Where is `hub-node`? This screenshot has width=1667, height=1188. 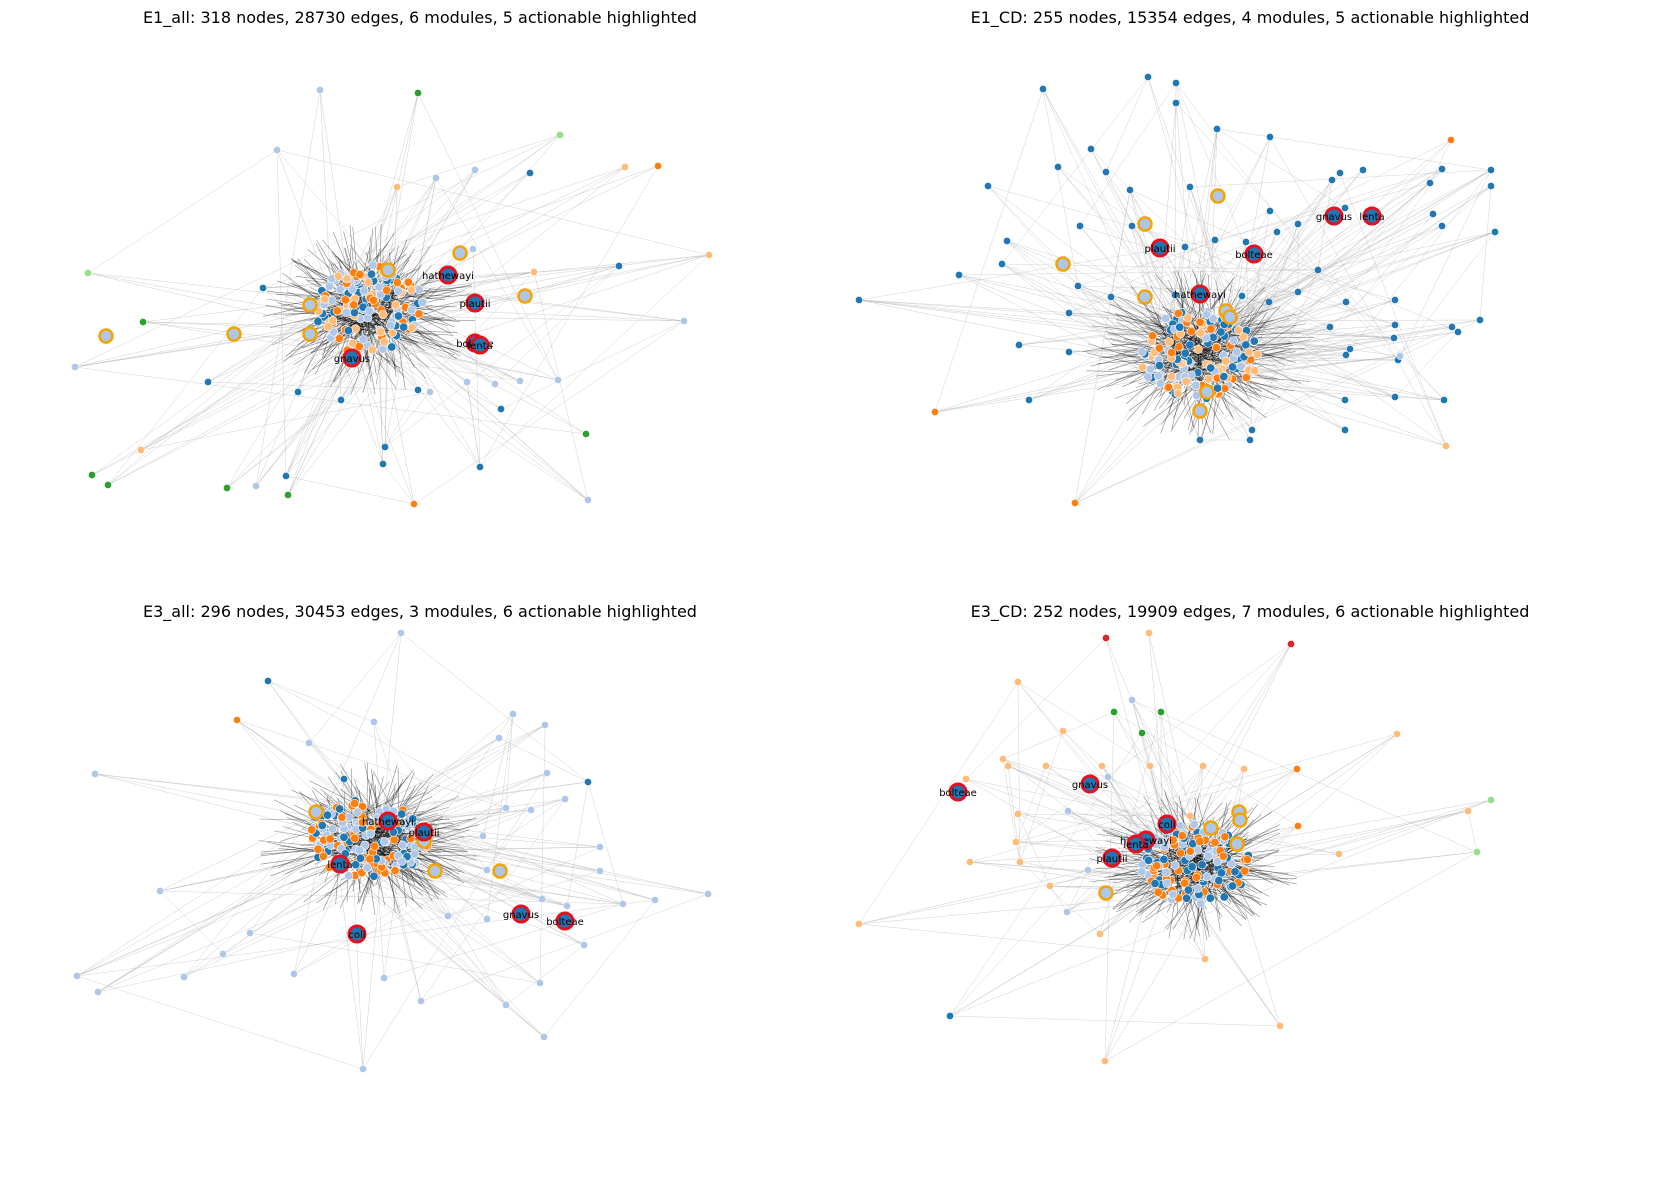 hub-node is located at coordinates (1145, 224).